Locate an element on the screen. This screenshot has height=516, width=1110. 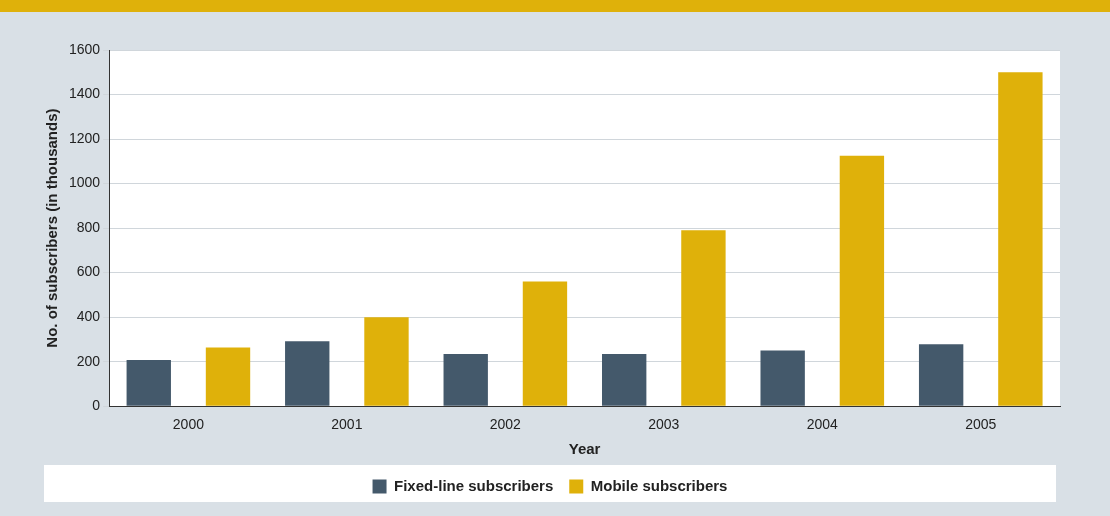
x-tick-label: 2005 is located at coordinates (981, 424).